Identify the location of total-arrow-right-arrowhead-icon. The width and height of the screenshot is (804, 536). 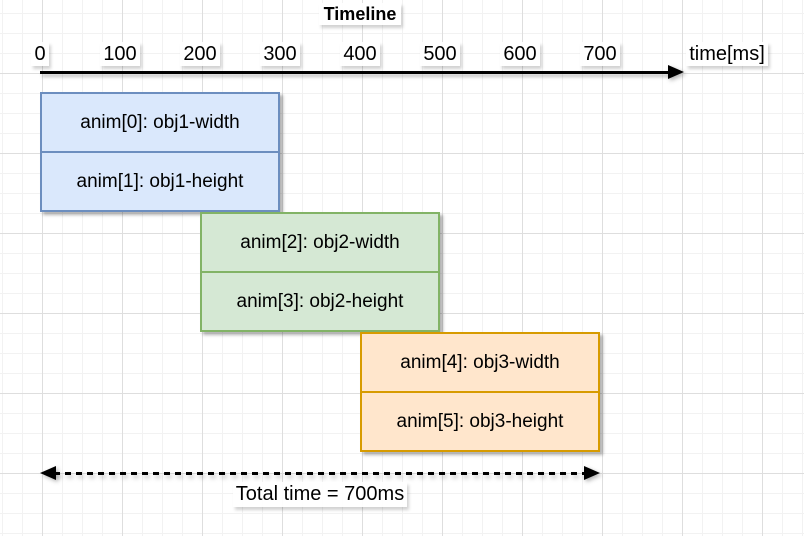
(592, 473).